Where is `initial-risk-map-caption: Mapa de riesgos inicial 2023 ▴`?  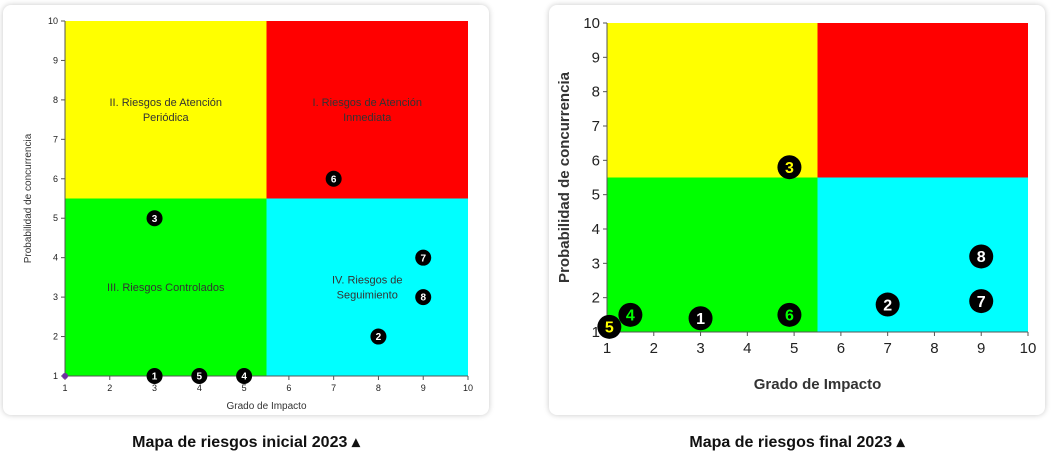 initial-risk-map-caption: Mapa de riesgos inicial 2023 ▴ is located at coordinates (246, 442).